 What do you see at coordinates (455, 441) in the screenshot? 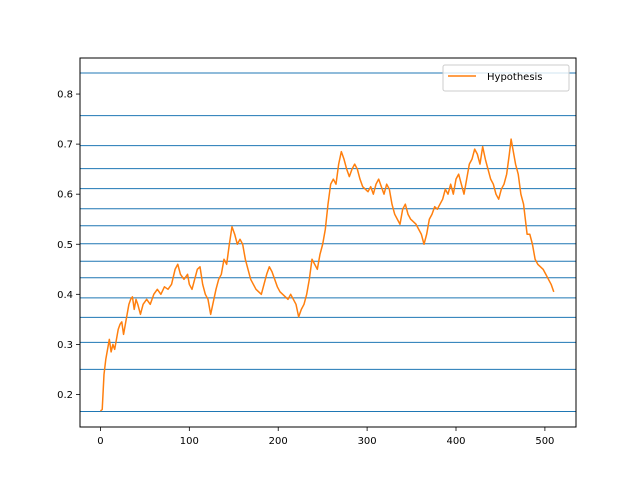
I see `x-tick-label-4: 400` at bounding box center [455, 441].